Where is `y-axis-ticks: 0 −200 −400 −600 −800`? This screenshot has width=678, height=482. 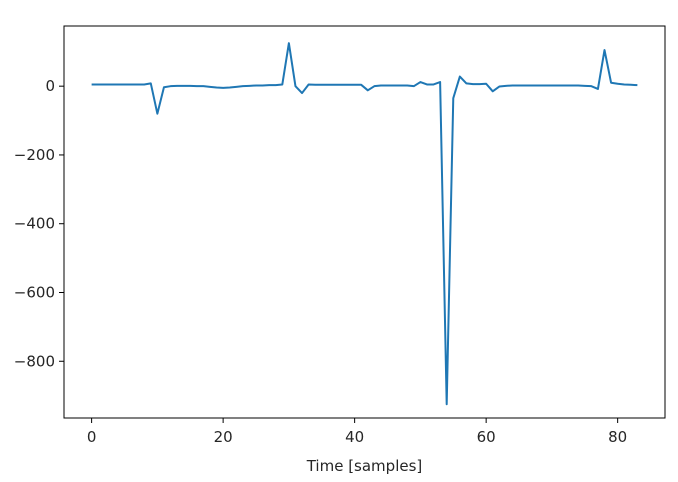
y-axis-ticks: 0 −200 −400 −600 −800 is located at coordinates (39, 223).